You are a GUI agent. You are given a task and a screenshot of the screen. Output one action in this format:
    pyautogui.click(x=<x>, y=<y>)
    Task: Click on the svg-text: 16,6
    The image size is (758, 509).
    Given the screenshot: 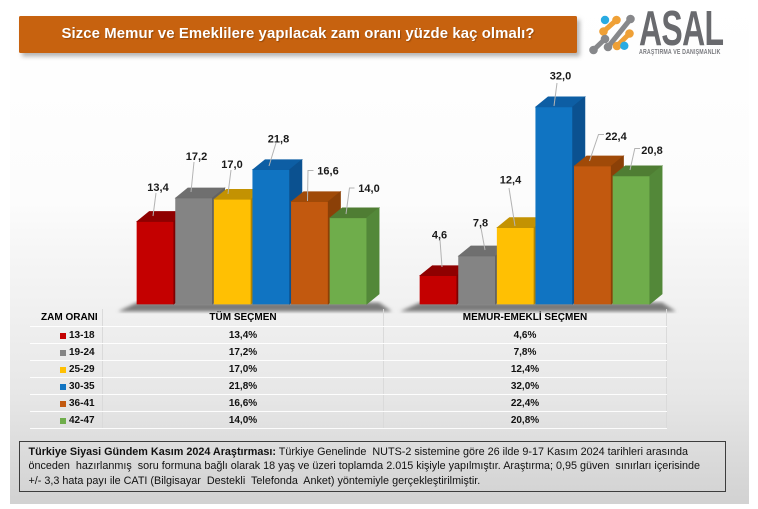 What is the action you would take?
    pyautogui.click(x=327, y=172)
    